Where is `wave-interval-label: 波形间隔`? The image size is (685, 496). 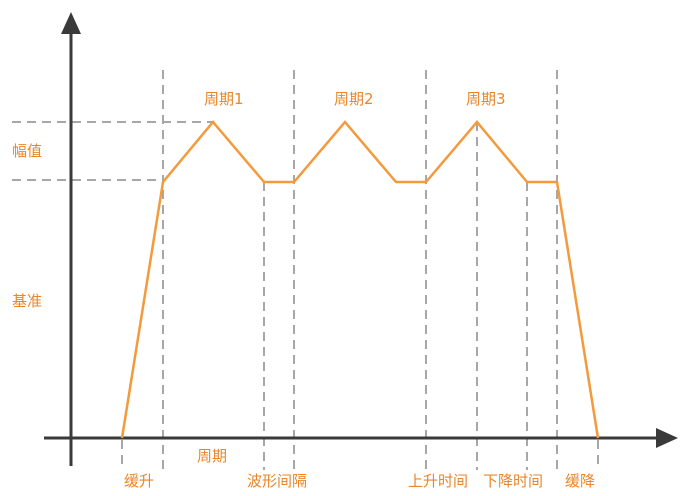 wave-interval-label: 波形间隔 is located at coordinates (277, 481).